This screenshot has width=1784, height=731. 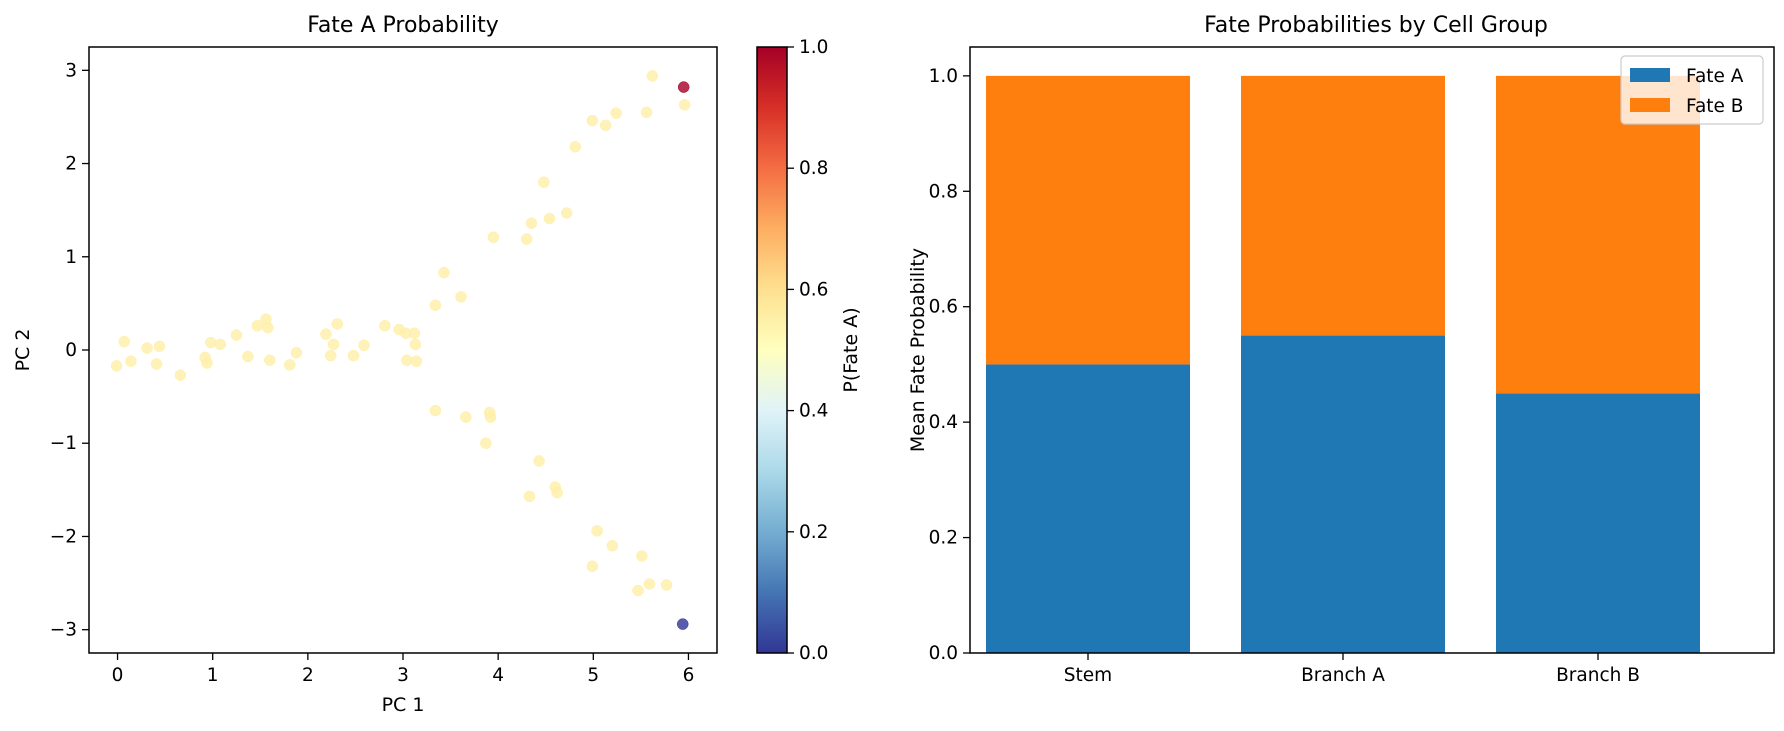 What do you see at coordinates (498, 675) in the screenshot?
I see `scatter-x-tick-label: 4` at bounding box center [498, 675].